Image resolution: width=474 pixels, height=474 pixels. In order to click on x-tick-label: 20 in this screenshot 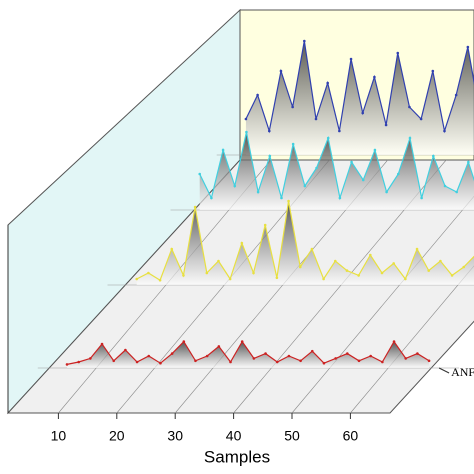, I will do `click(117, 436)`.